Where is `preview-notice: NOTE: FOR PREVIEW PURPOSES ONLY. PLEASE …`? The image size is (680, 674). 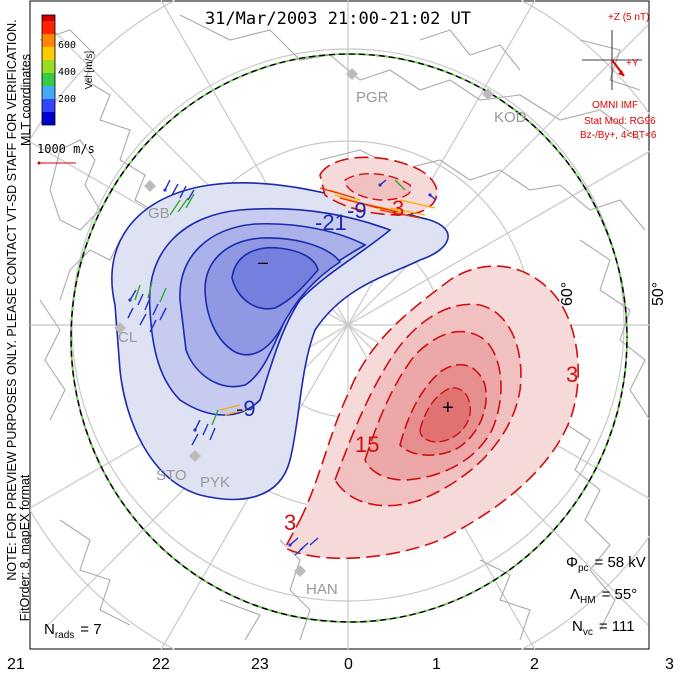 preview-notice: NOTE: FOR PREVIEW PURPOSES ONLY. PLEASE … is located at coordinates (12, 299).